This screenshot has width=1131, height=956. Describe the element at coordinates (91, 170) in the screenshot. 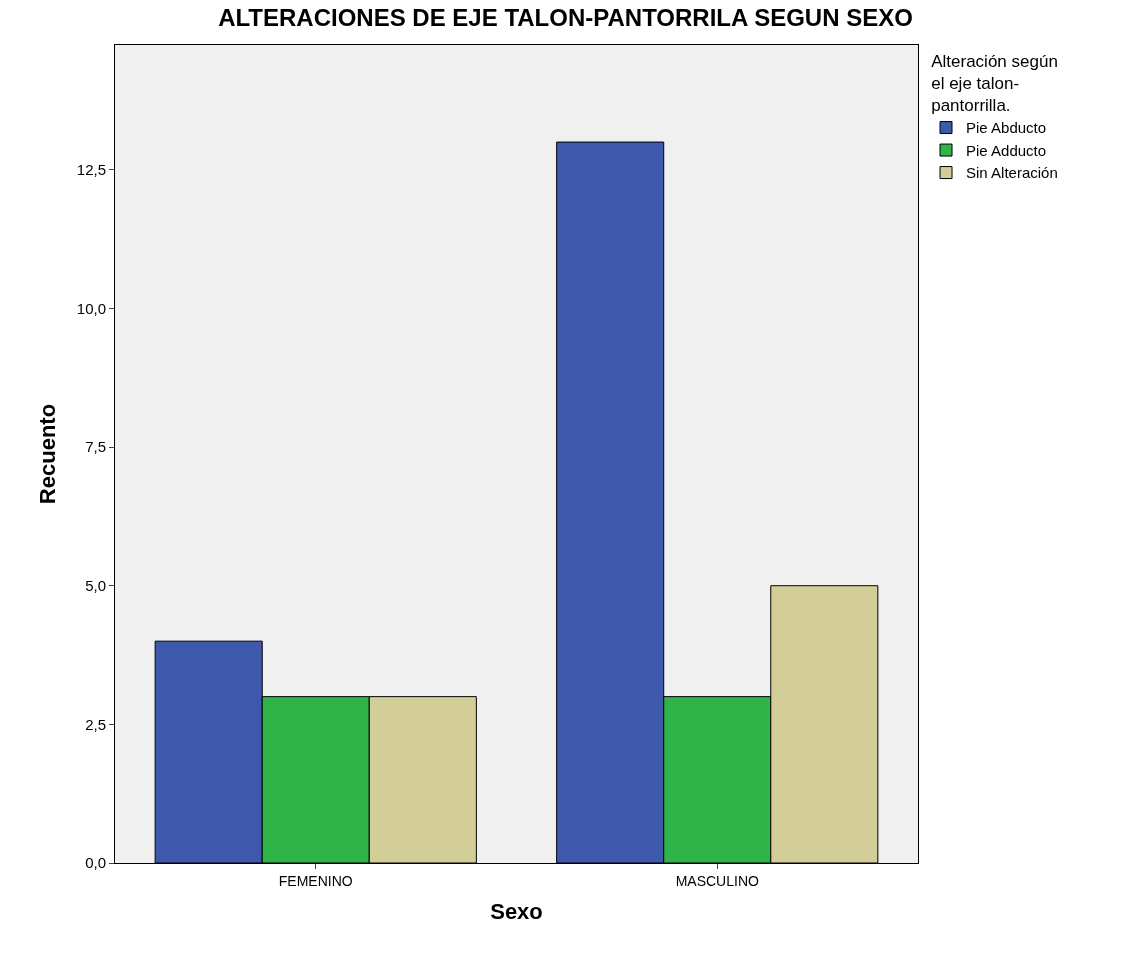

I see `y-tick-label: 12,5` at that location.